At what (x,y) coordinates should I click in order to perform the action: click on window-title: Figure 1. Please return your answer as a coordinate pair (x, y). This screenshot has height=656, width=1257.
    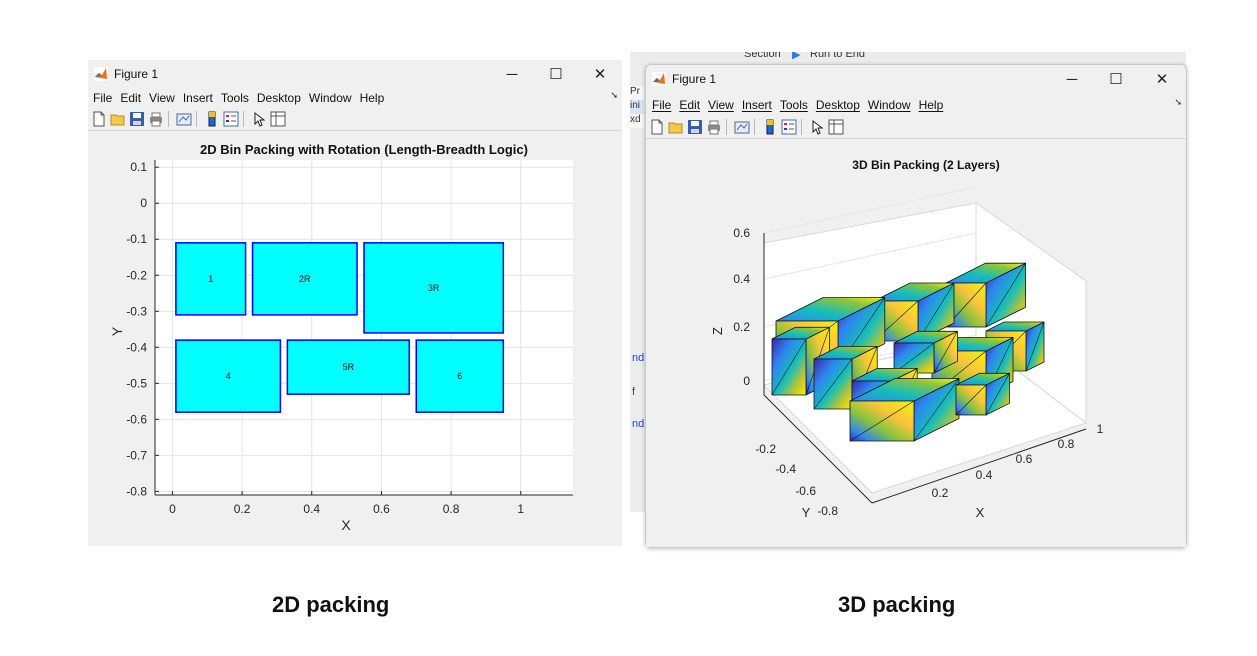
    Looking at the image, I should click on (136, 74).